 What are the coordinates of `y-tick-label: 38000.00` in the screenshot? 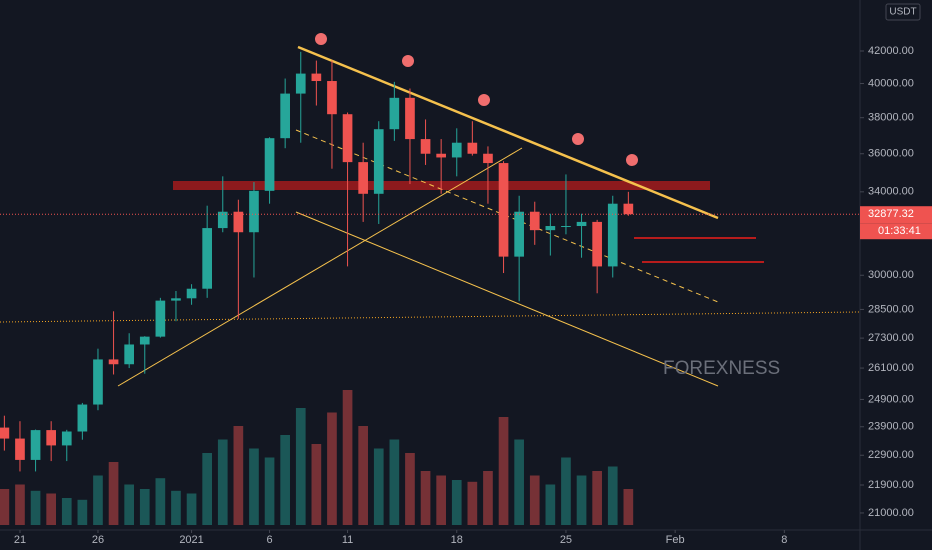 It's located at (891, 118).